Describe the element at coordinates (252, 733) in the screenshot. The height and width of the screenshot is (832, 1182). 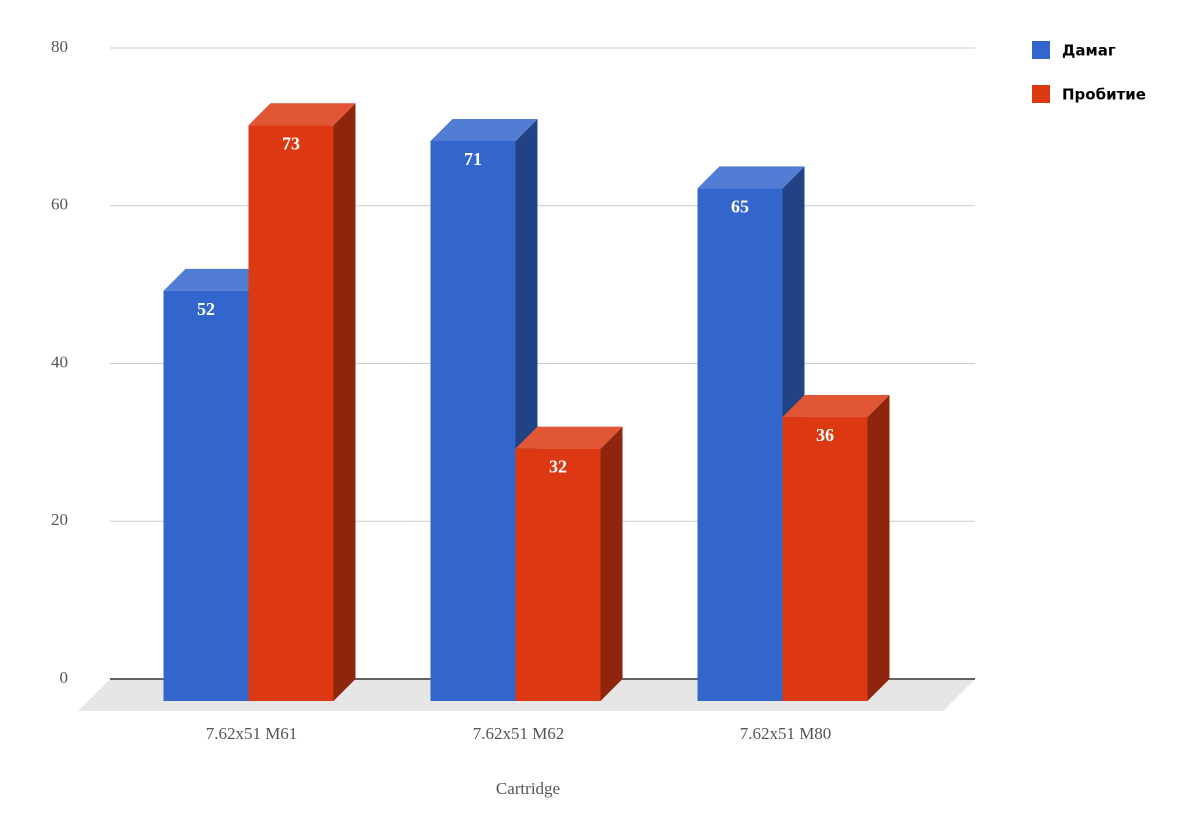
I see `x-tick-label: 7.62x51 M61` at that location.